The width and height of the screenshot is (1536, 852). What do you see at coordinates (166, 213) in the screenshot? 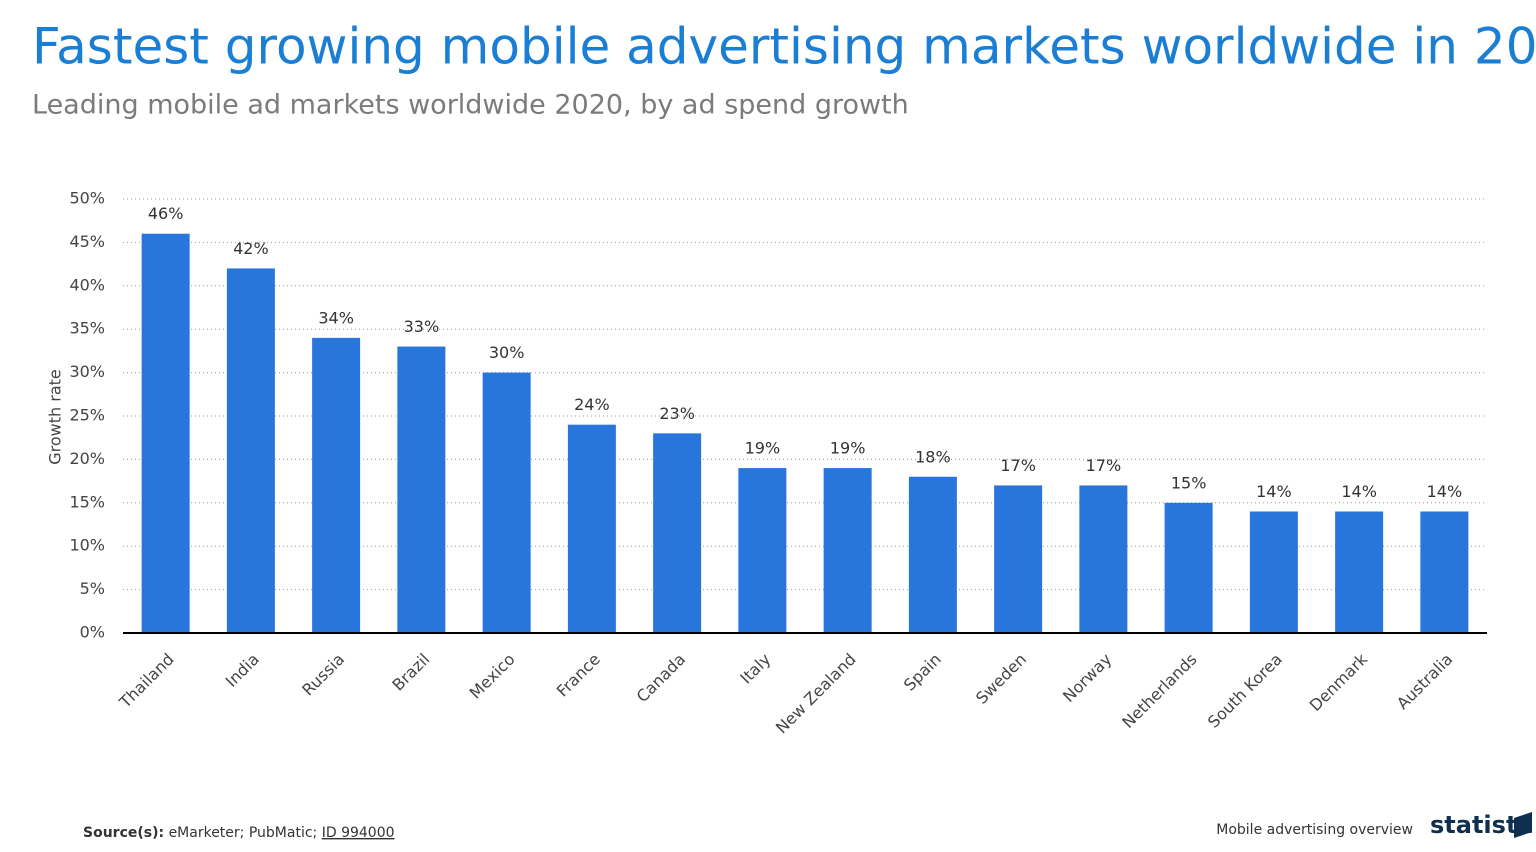
I see `value-label: 46%` at bounding box center [166, 213].